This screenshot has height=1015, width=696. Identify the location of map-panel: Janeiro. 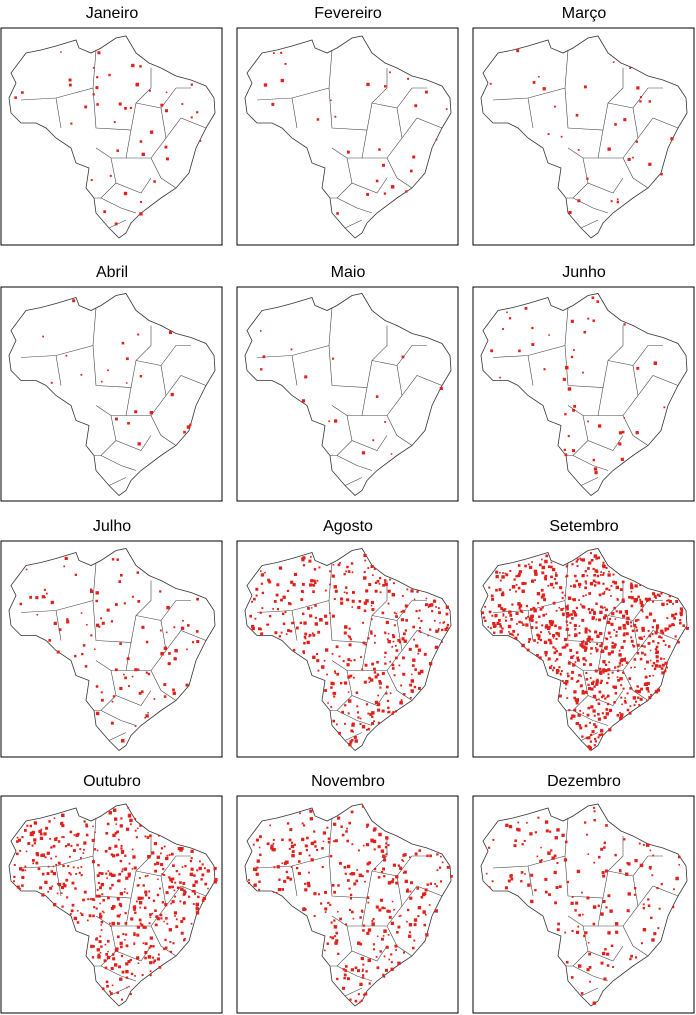
(111, 125).